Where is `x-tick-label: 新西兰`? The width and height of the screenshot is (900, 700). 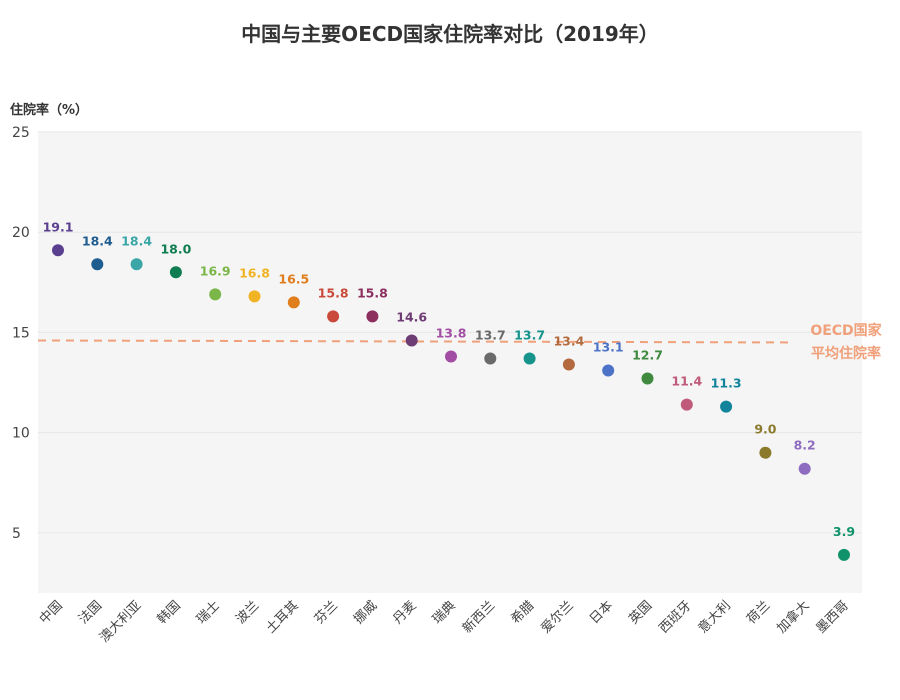 x-tick-label: 新西兰 is located at coordinates (478, 617).